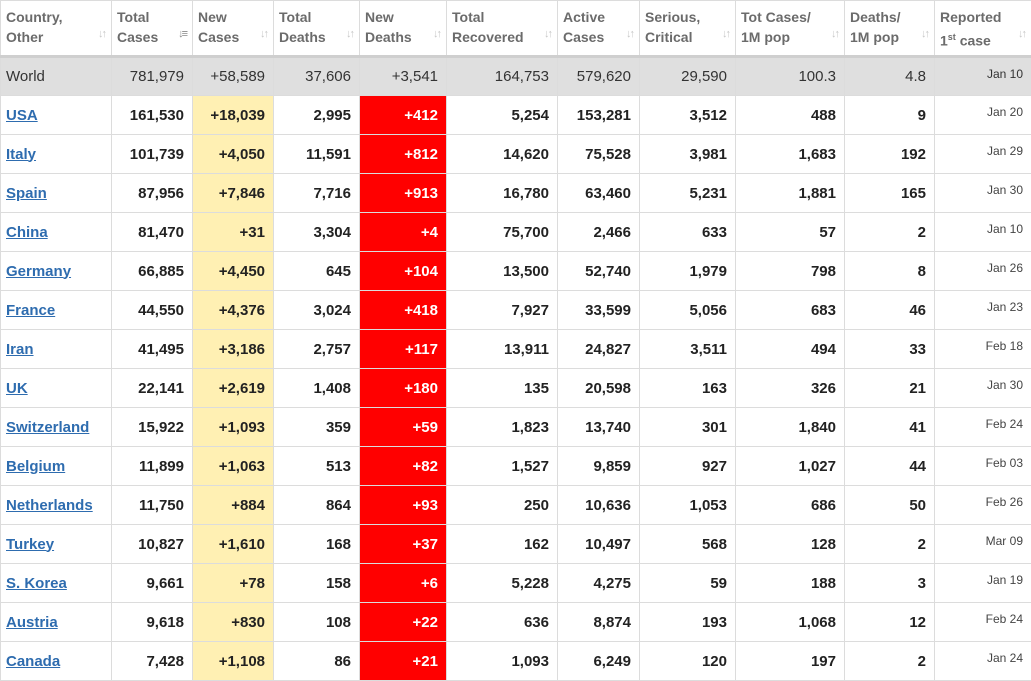 This screenshot has height=681, width=1031. Describe the element at coordinates (688, 544) in the screenshot. I see `serious-critical-cell: 568` at that location.